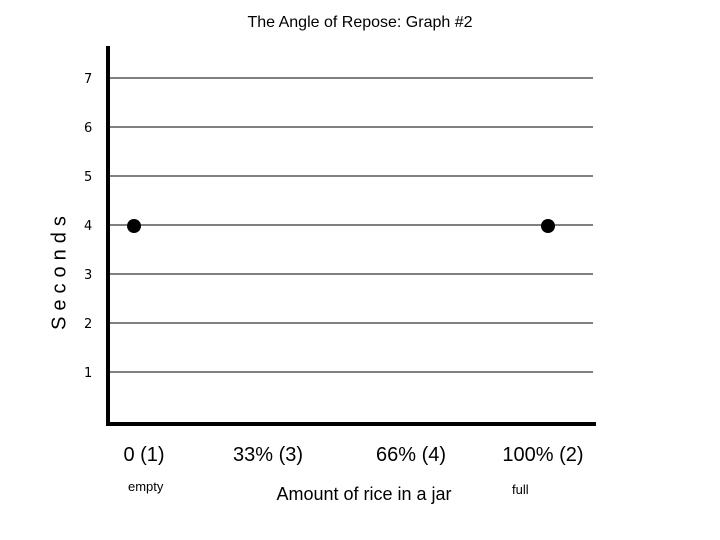 The image size is (720, 540). What do you see at coordinates (364, 494) in the screenshot?
I see `x-axis-label: Amount of rice in a jar` at bounding box center [364, 494].